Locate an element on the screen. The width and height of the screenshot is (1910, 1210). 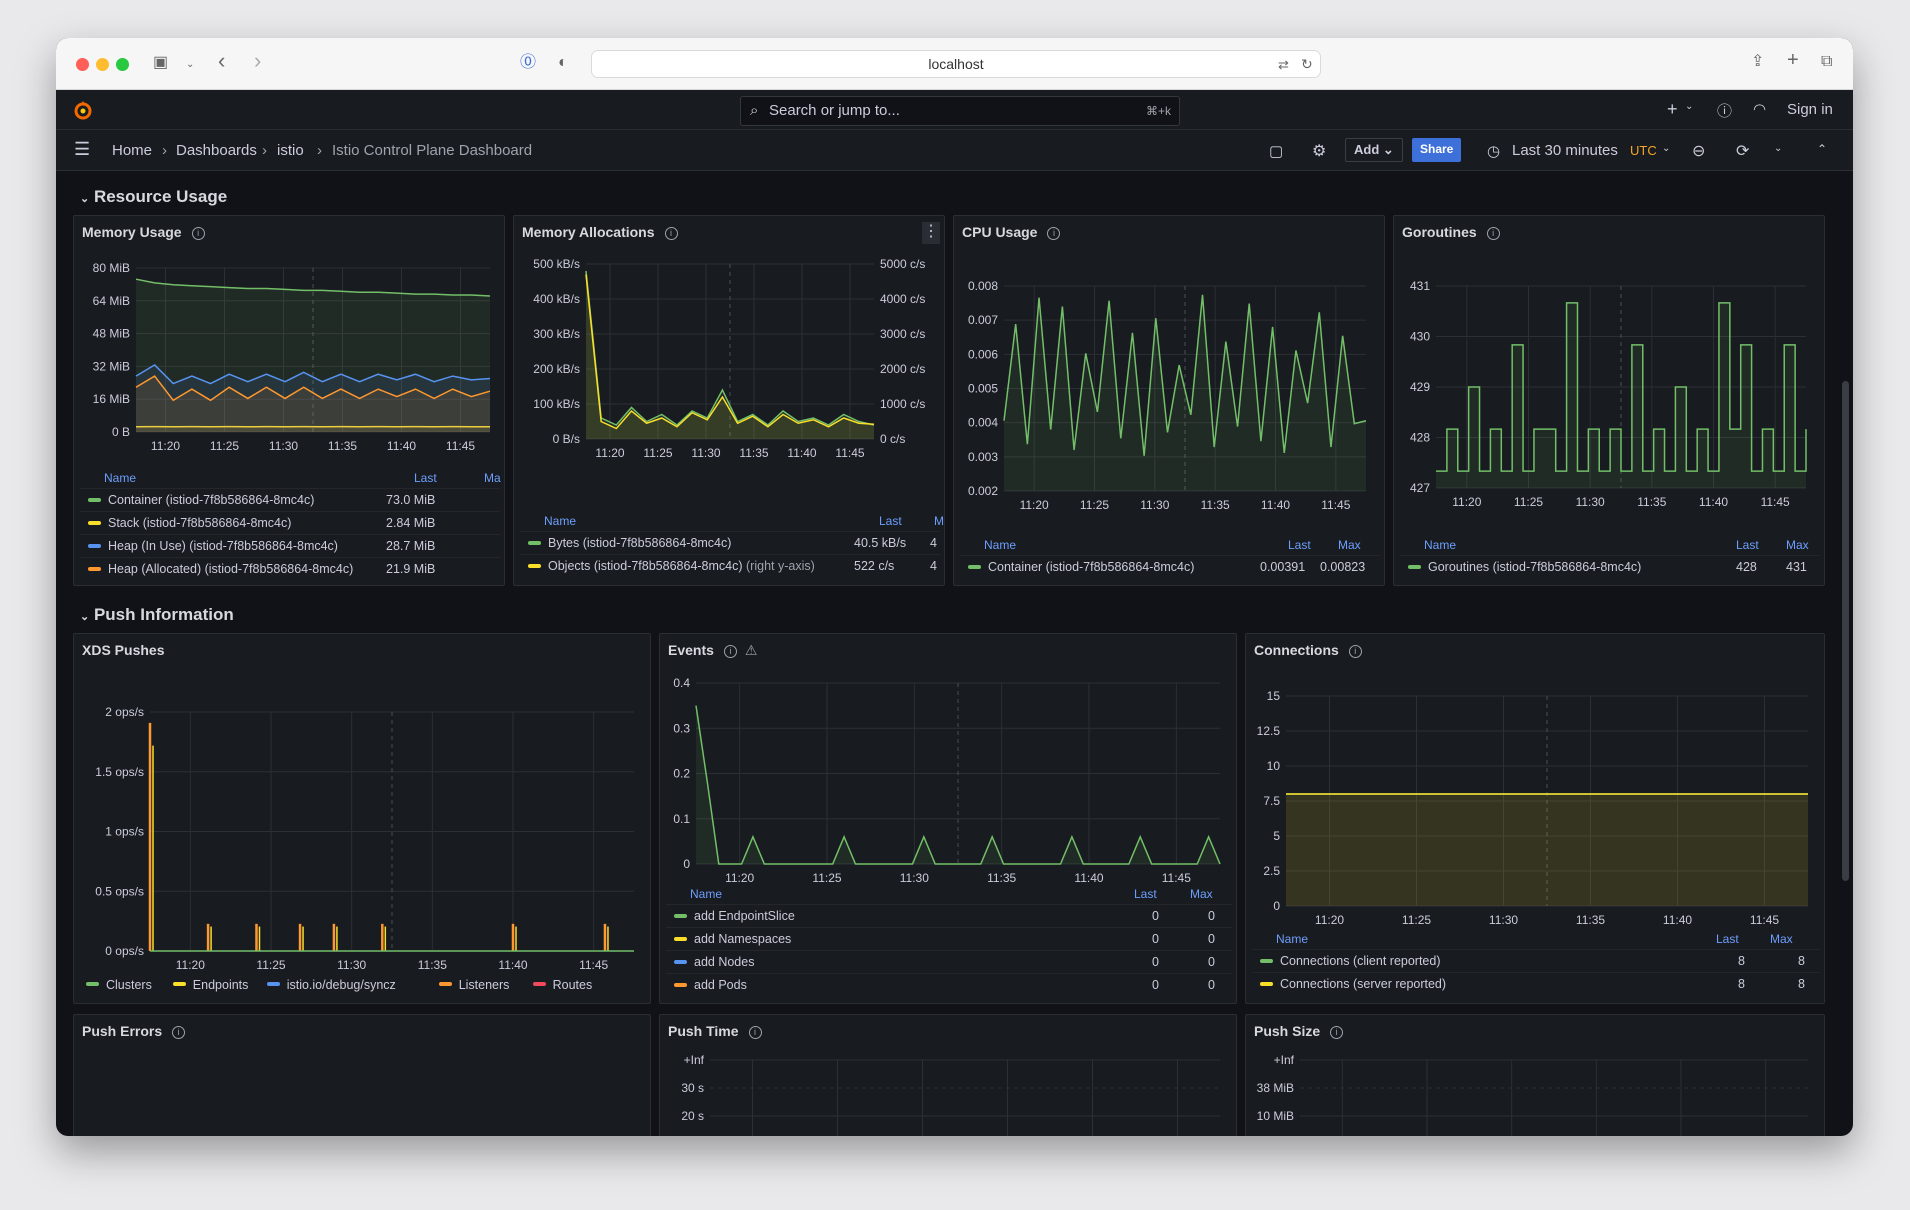
legend-row: add EndpointSlice 0 0 is located at coordinates (949, 915).